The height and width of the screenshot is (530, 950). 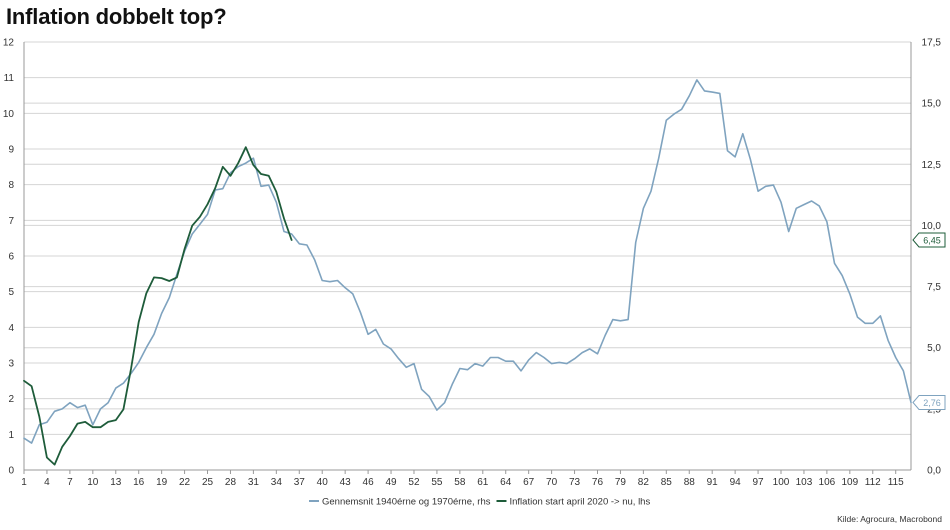 What do you see at coordinates (889, 519) in the screenshot?
I see `source-note: Kilde: Agrocura, Macrobond` at bounding box center [889, 519].